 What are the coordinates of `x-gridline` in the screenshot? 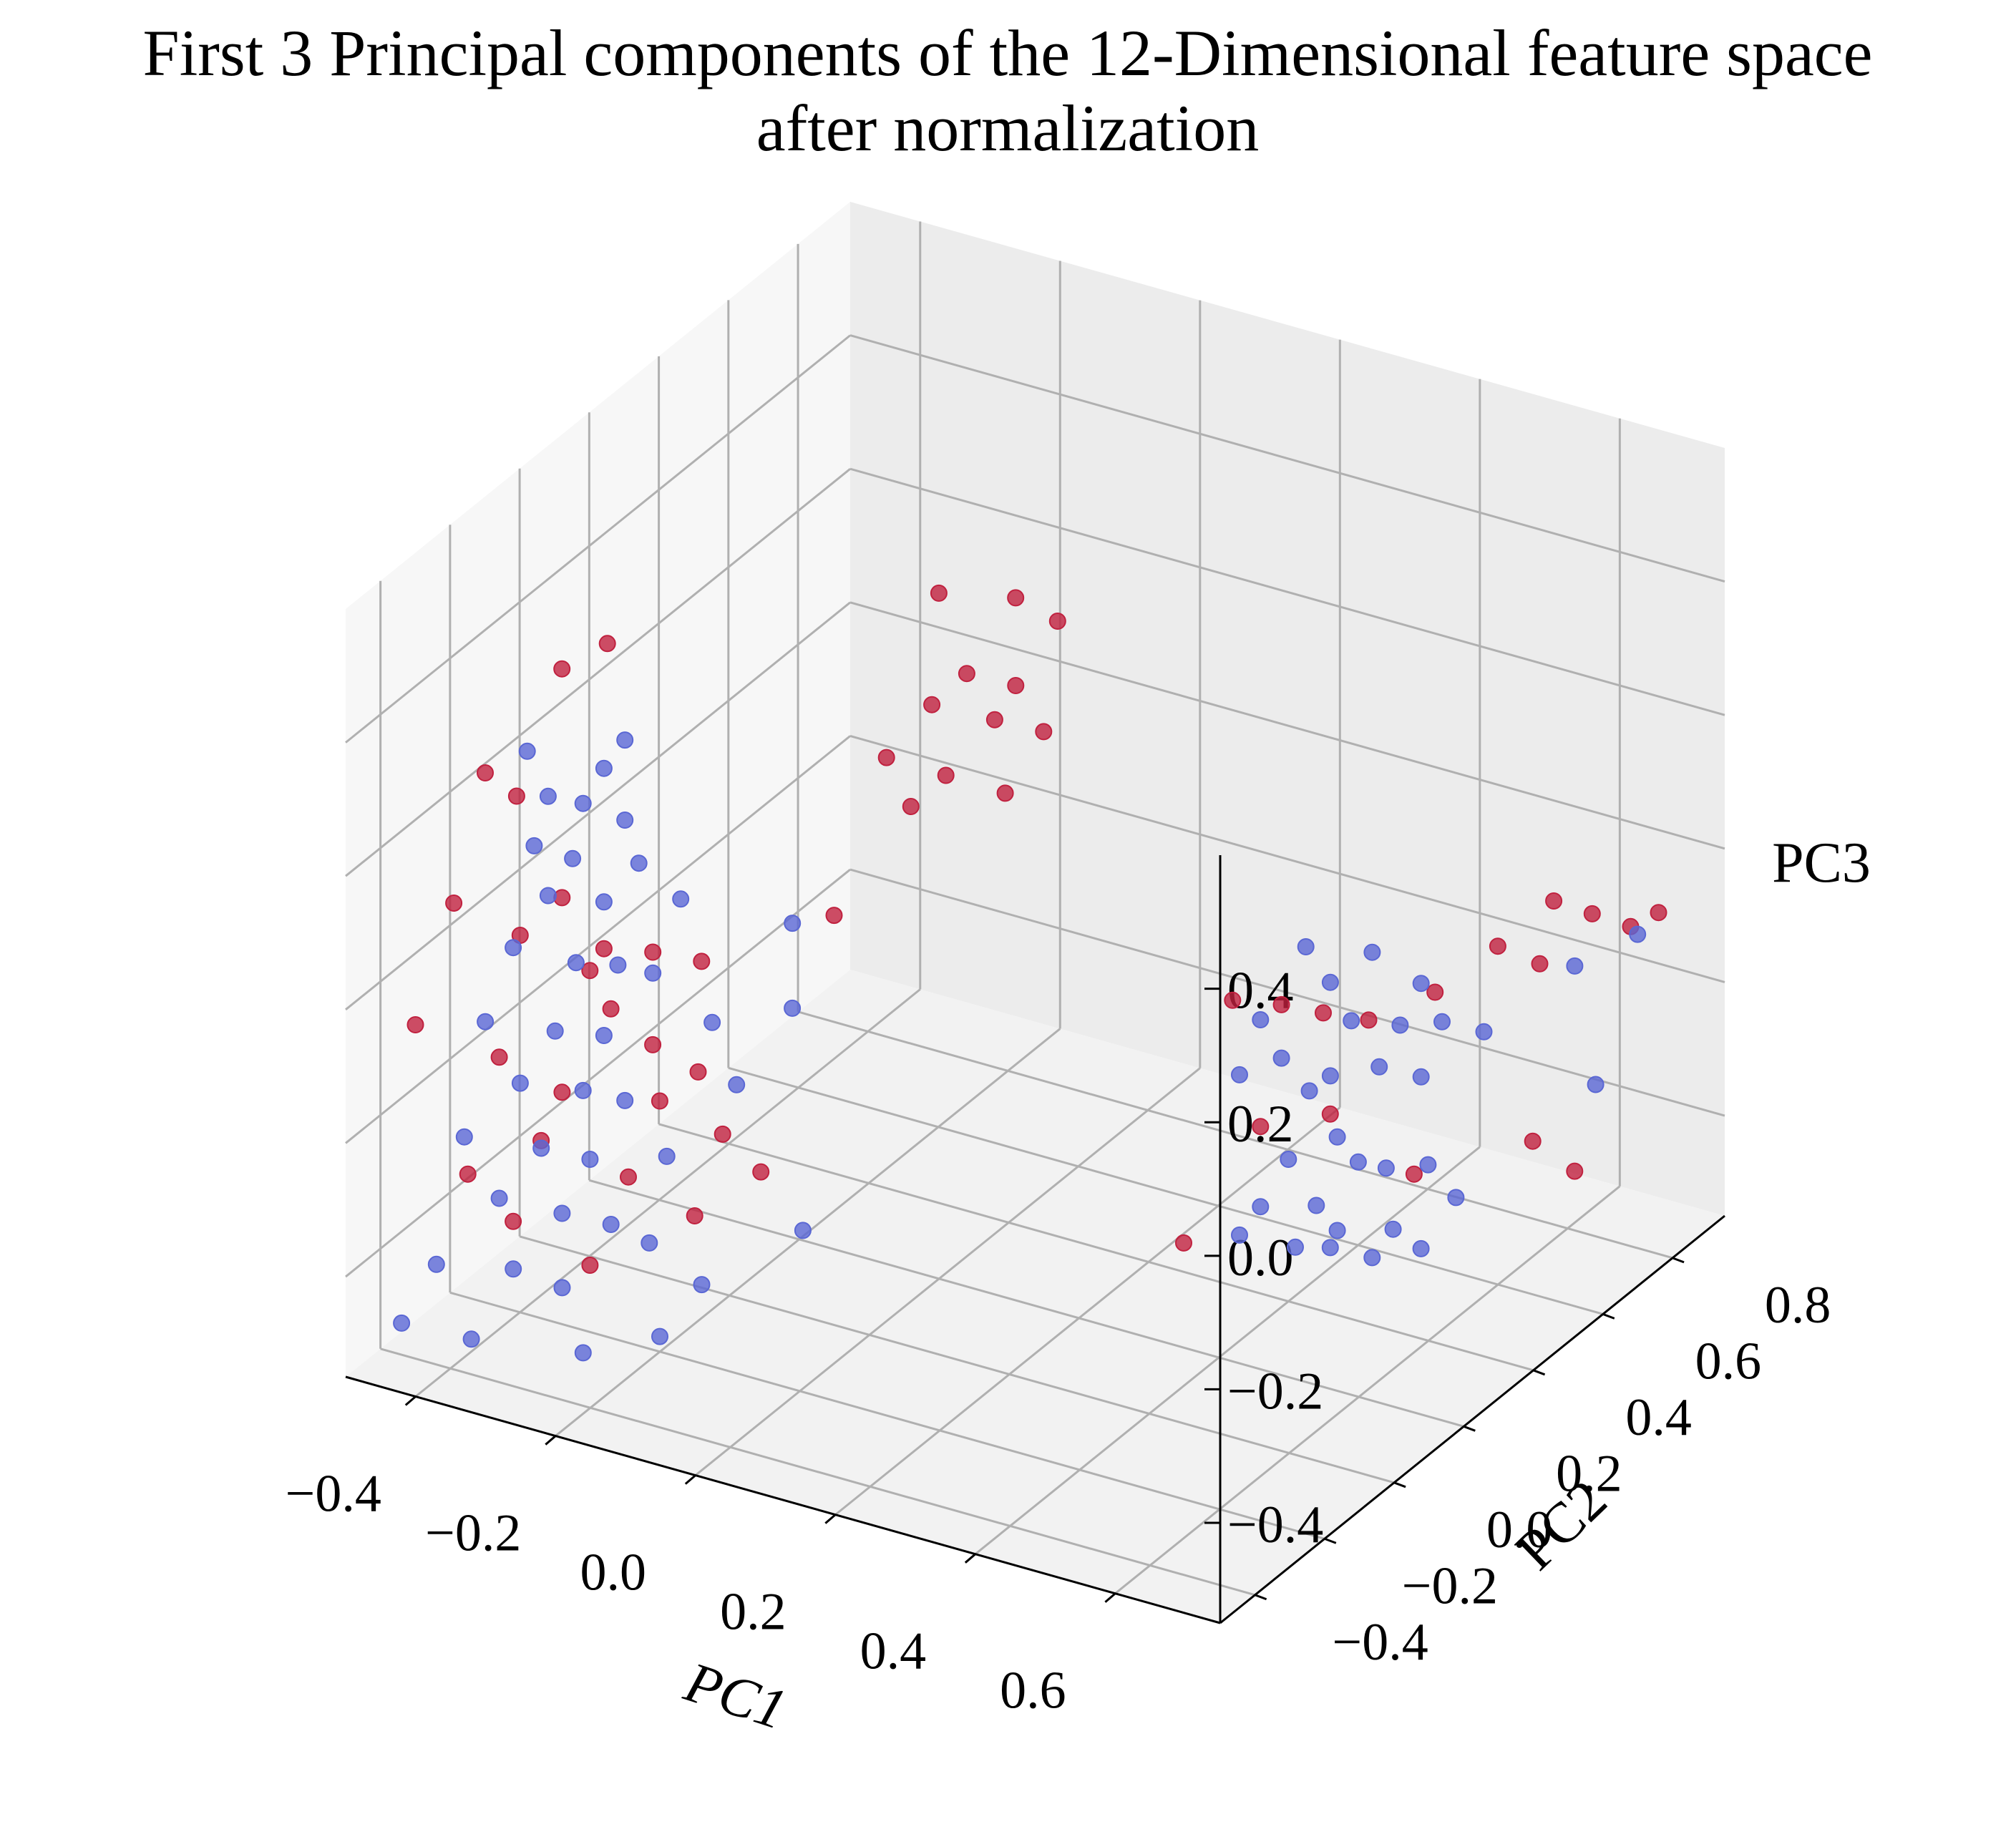 It's located at (667, 1193).